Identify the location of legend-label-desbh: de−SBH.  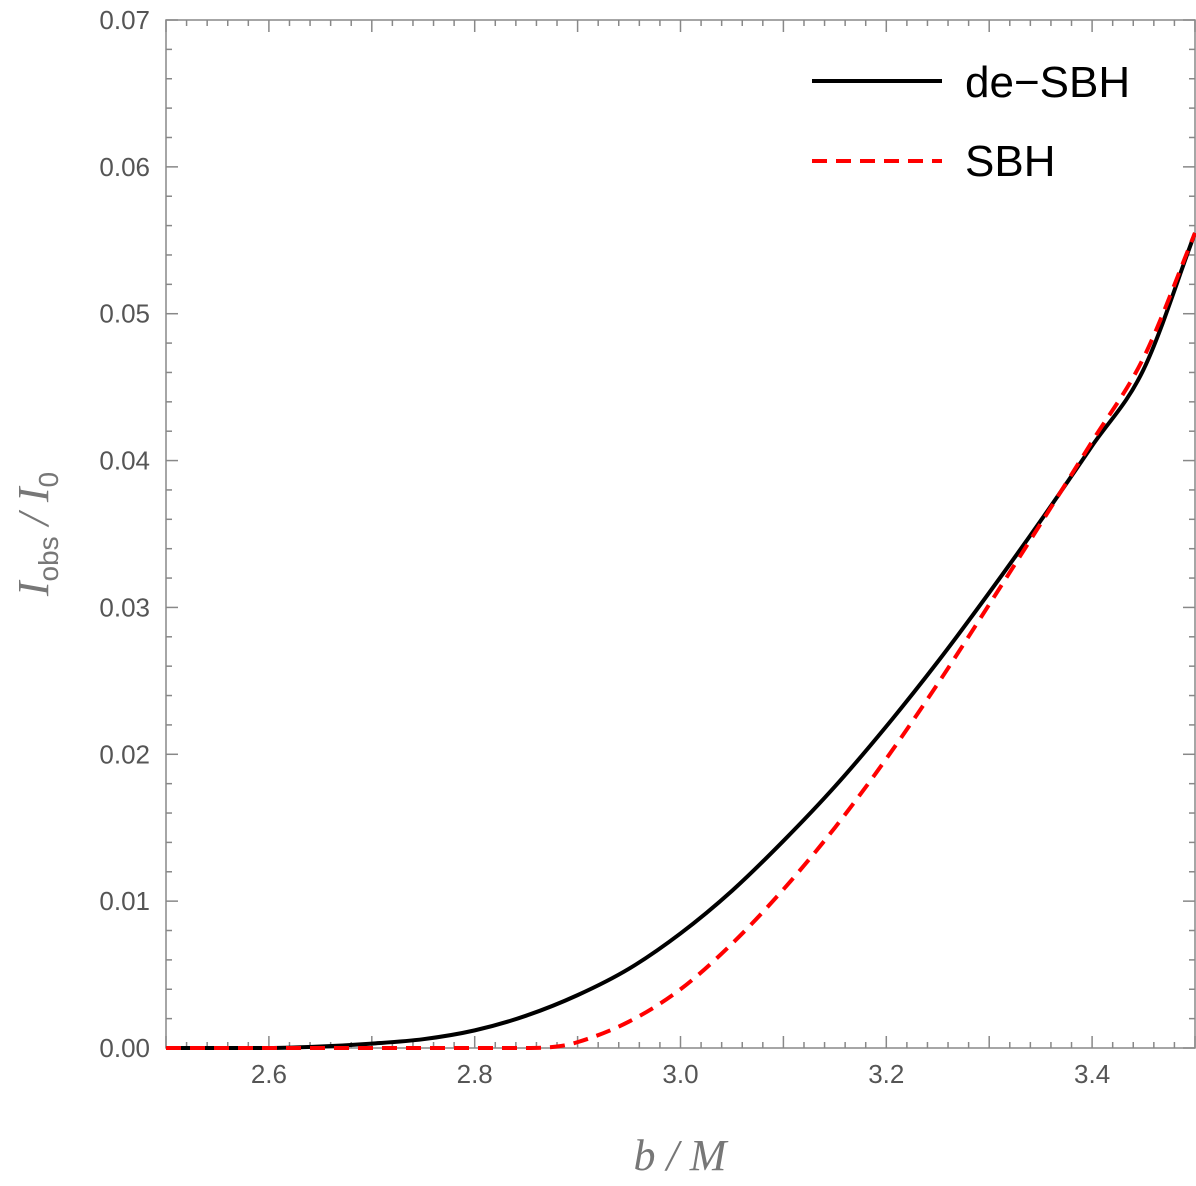
(1047, 82).